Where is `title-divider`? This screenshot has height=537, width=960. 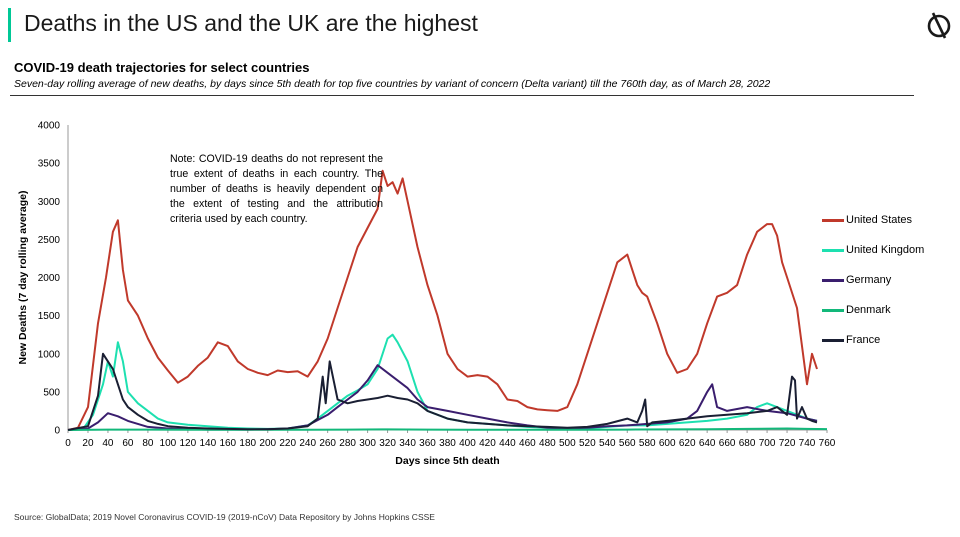 title-divider is located at coordinates (462, 95).